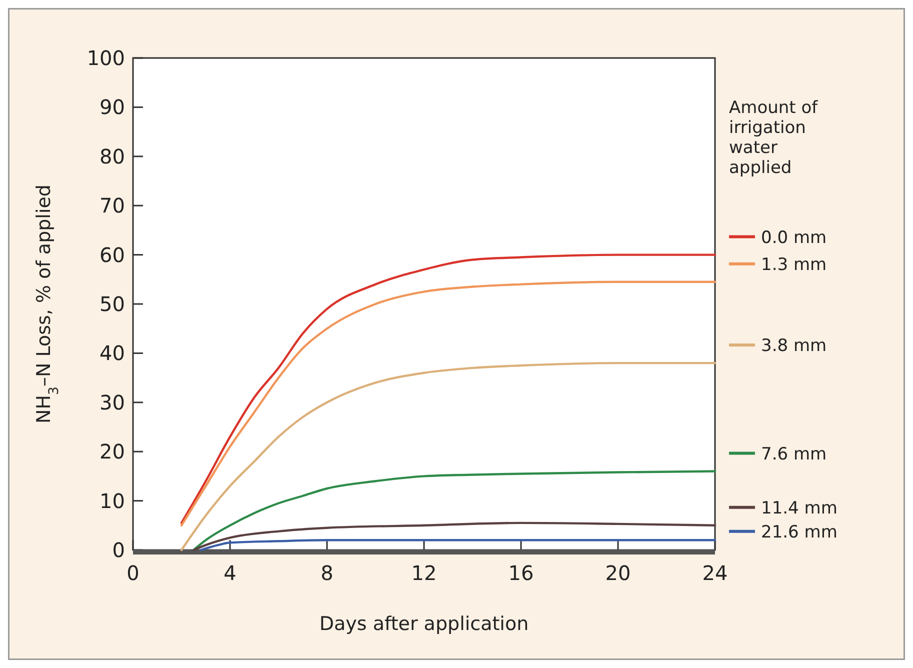  I want to click on y-tick-label: 70, so click(112, 206).